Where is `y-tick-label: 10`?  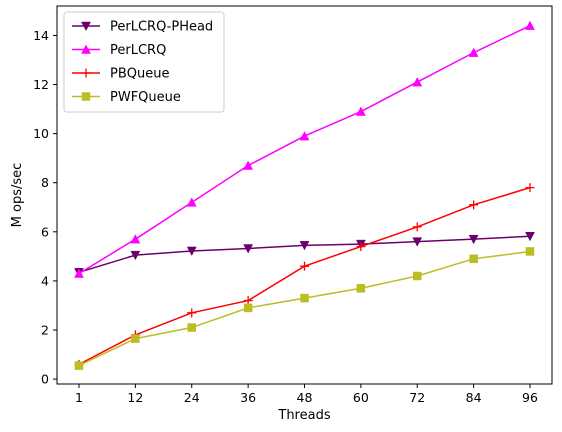
y-tick-label: 10 is located at coordinates (41, 133).